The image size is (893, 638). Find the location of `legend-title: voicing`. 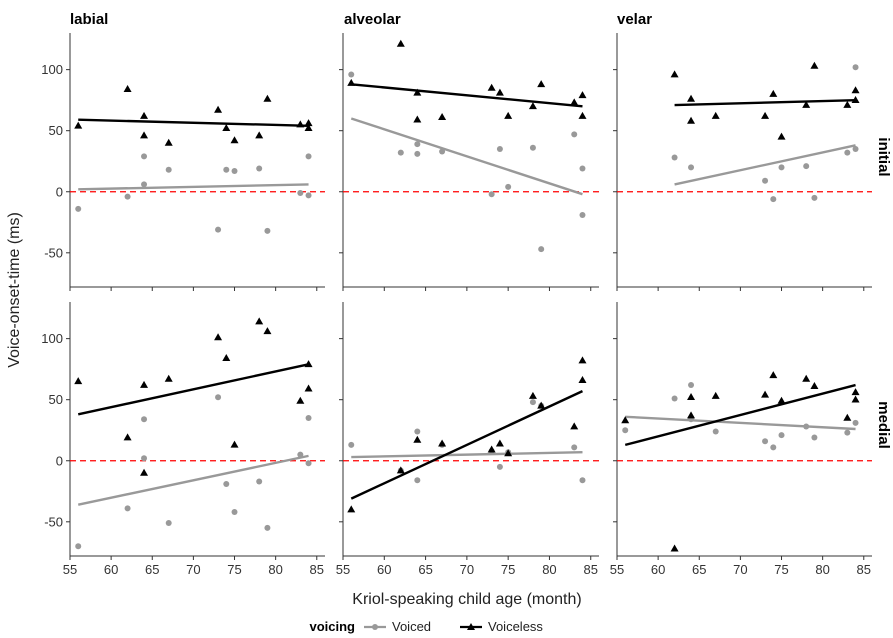

legend-title: voicing is located at coordinates (332, 626).